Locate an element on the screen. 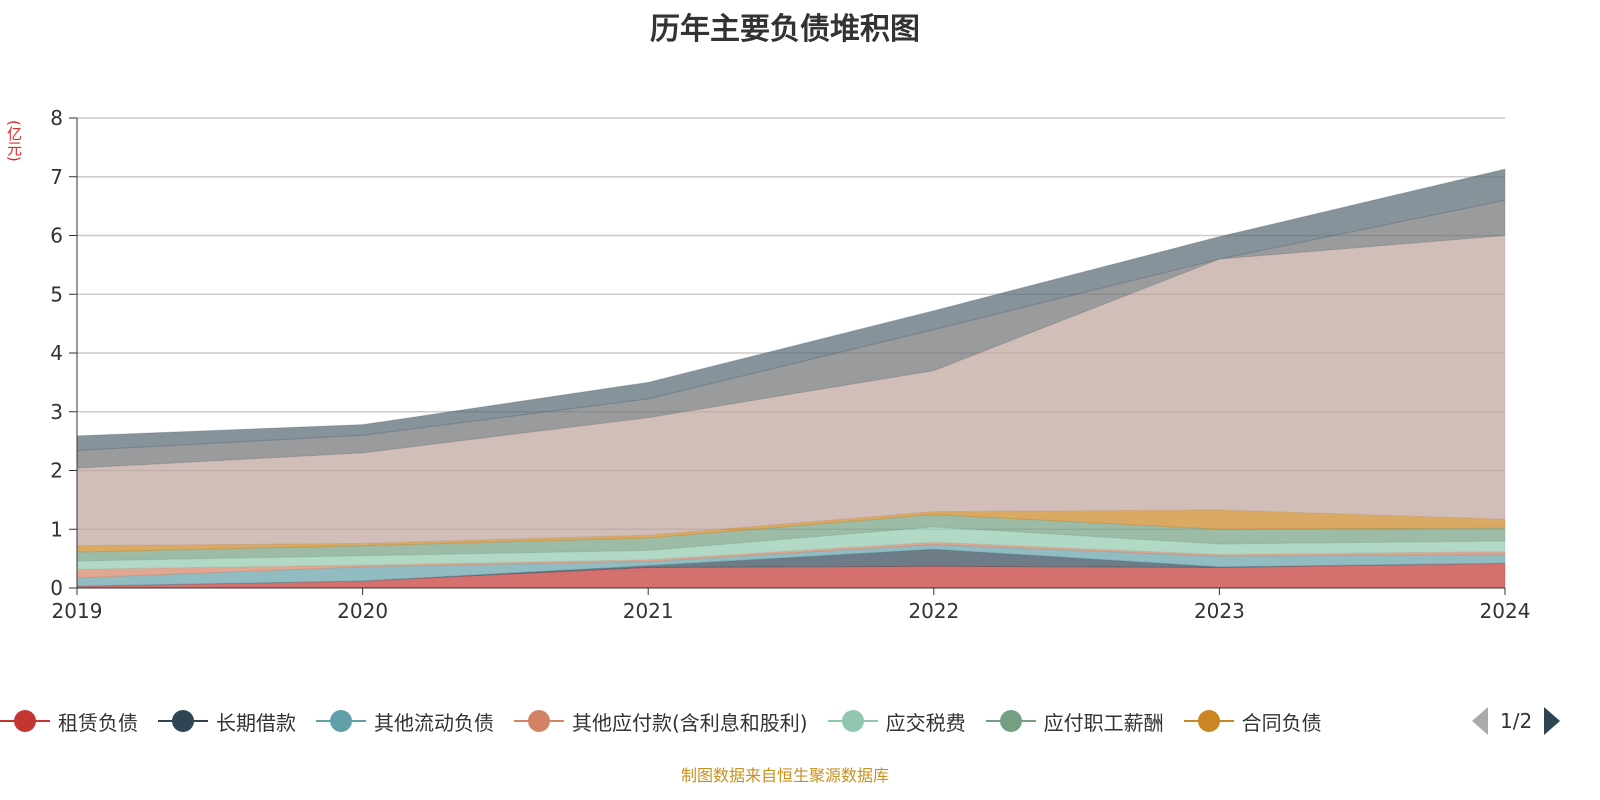  chart-title: 历年主要负债堆积图 is located at coordinates (785, 29).